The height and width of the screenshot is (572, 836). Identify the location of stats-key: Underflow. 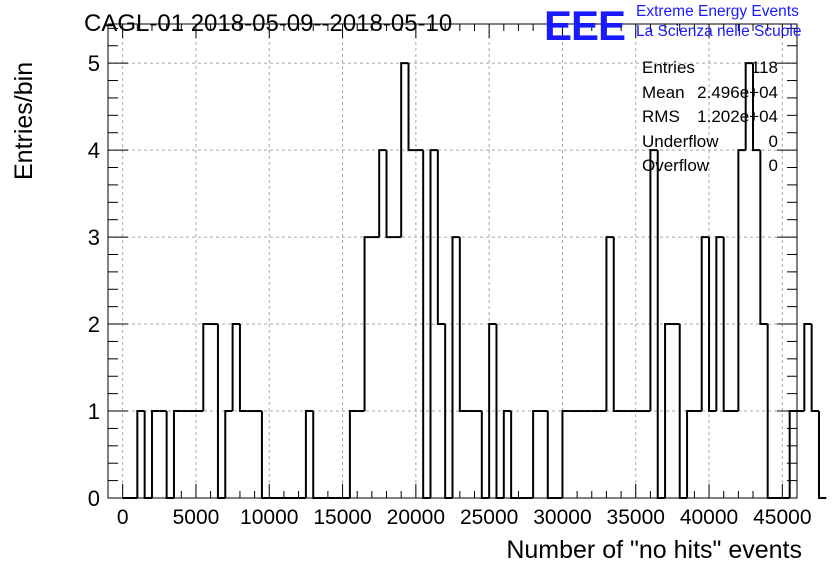
(680, 141).